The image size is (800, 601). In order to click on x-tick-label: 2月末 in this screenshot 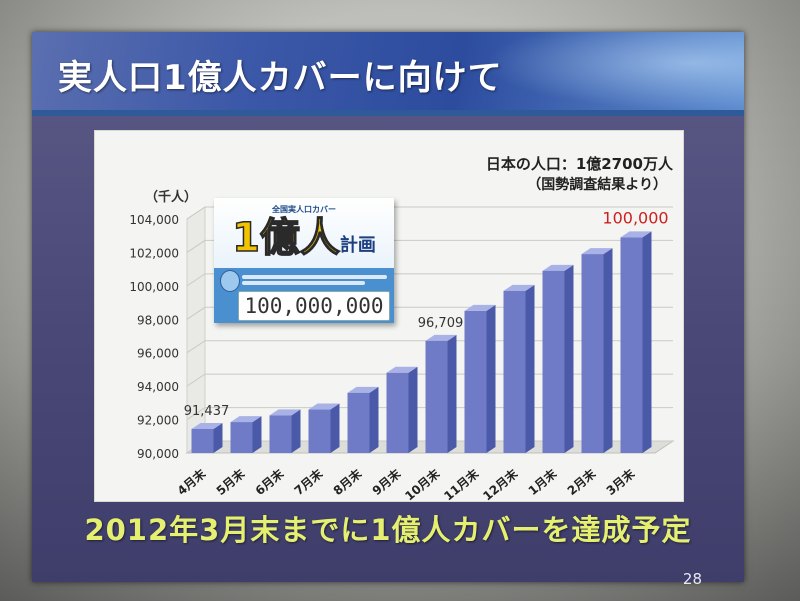, I will do `click(581, 481)`.